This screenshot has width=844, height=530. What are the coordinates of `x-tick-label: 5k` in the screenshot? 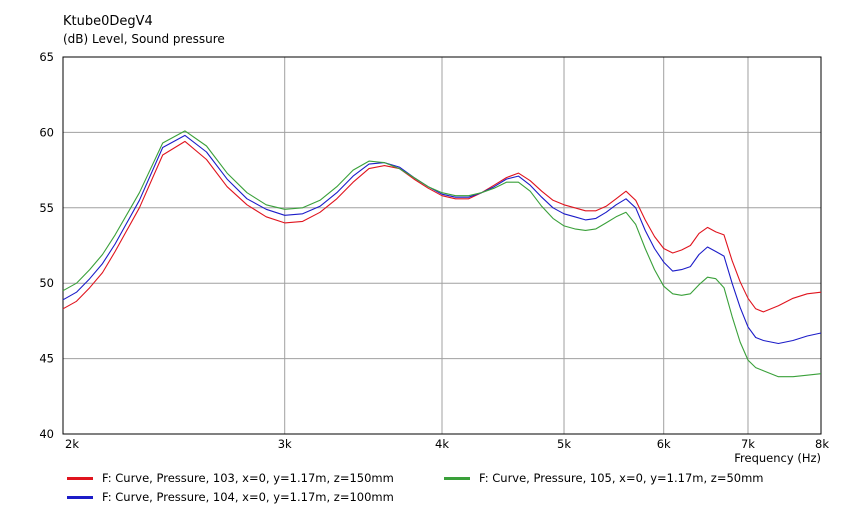 It's located at (564, 444).